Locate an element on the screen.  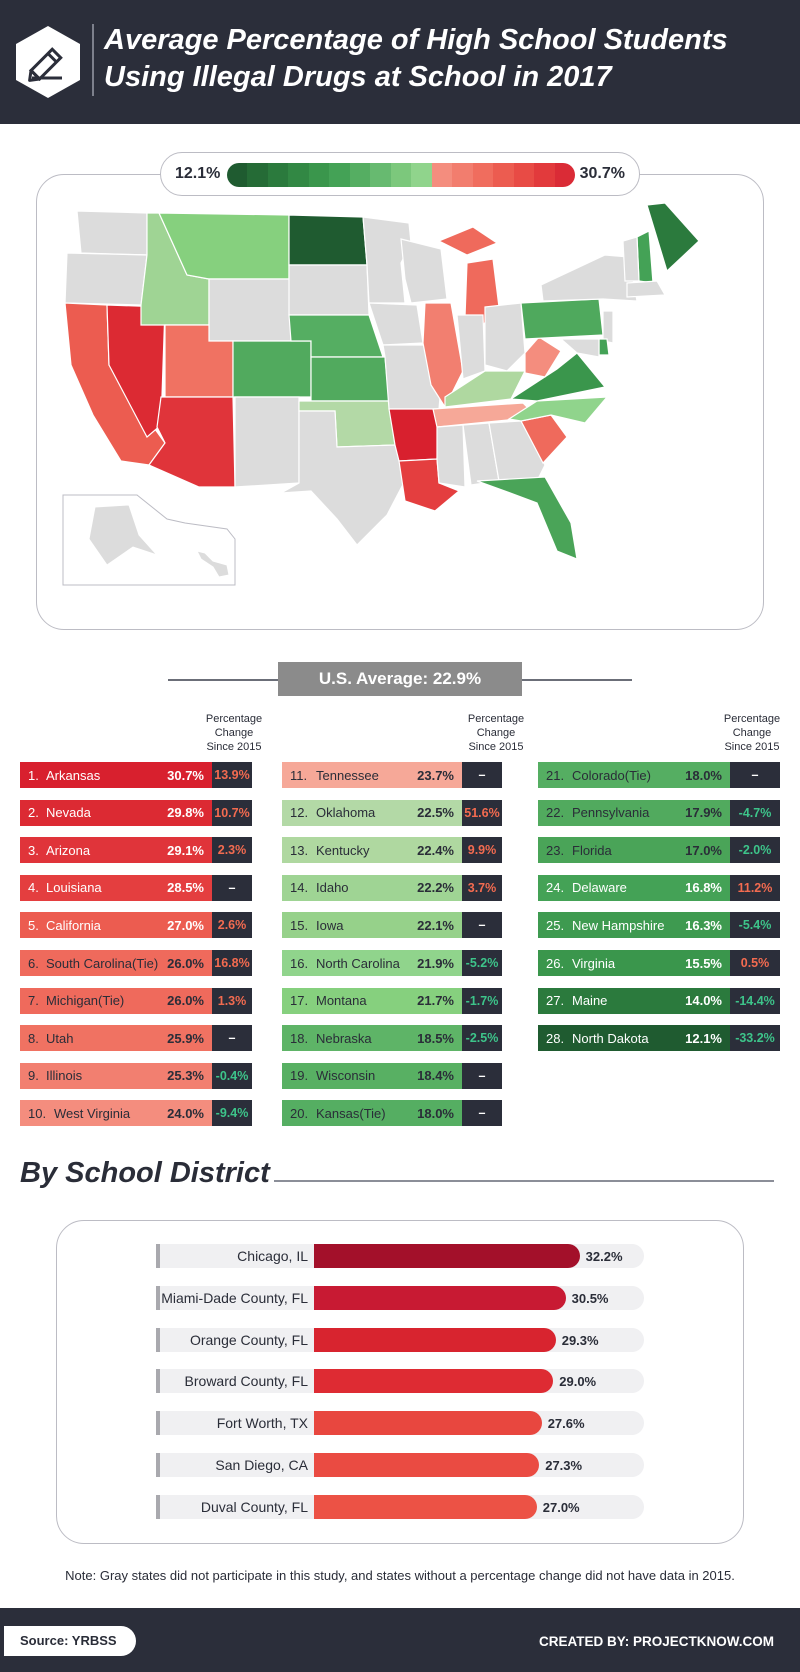
table-row: 1. Arkansas 30.7% 13.9% is located at coordinates (136, 775).